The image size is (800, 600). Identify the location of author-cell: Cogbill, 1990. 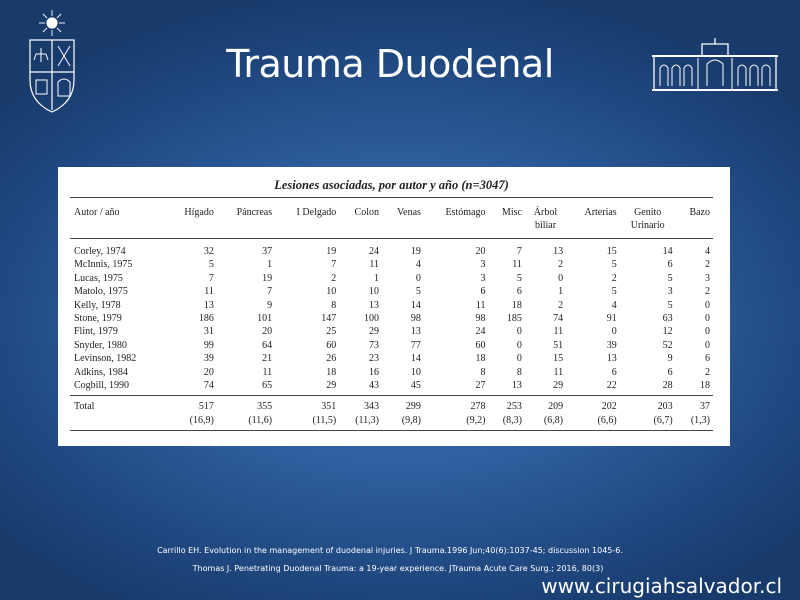
(102, 386).